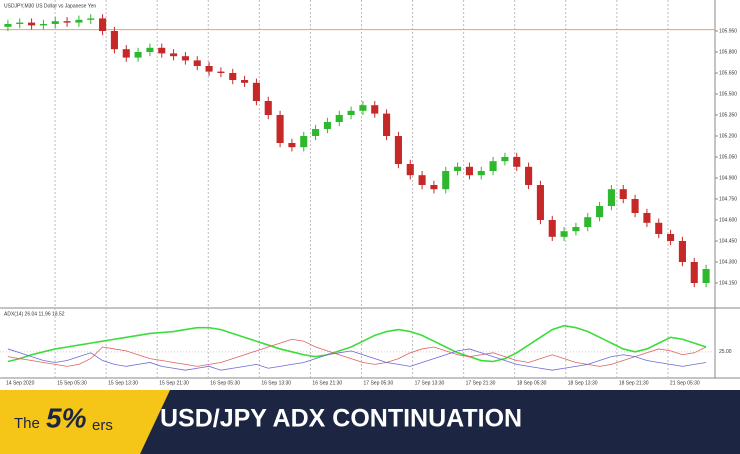  Describe the element at coordinates (728, 178) in the screenshot. I see `y-tick-label: 104.900` at that location.